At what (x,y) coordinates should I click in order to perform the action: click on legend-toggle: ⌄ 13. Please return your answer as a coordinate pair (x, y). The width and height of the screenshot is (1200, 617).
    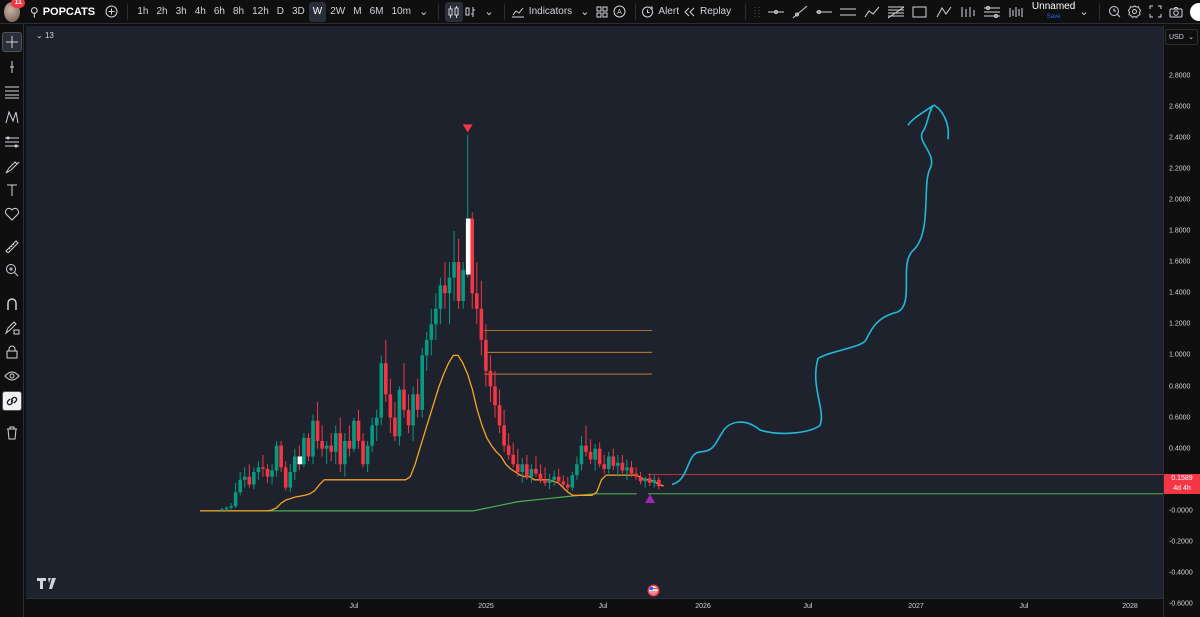
    Looking at the image, I should click on (45, 35).